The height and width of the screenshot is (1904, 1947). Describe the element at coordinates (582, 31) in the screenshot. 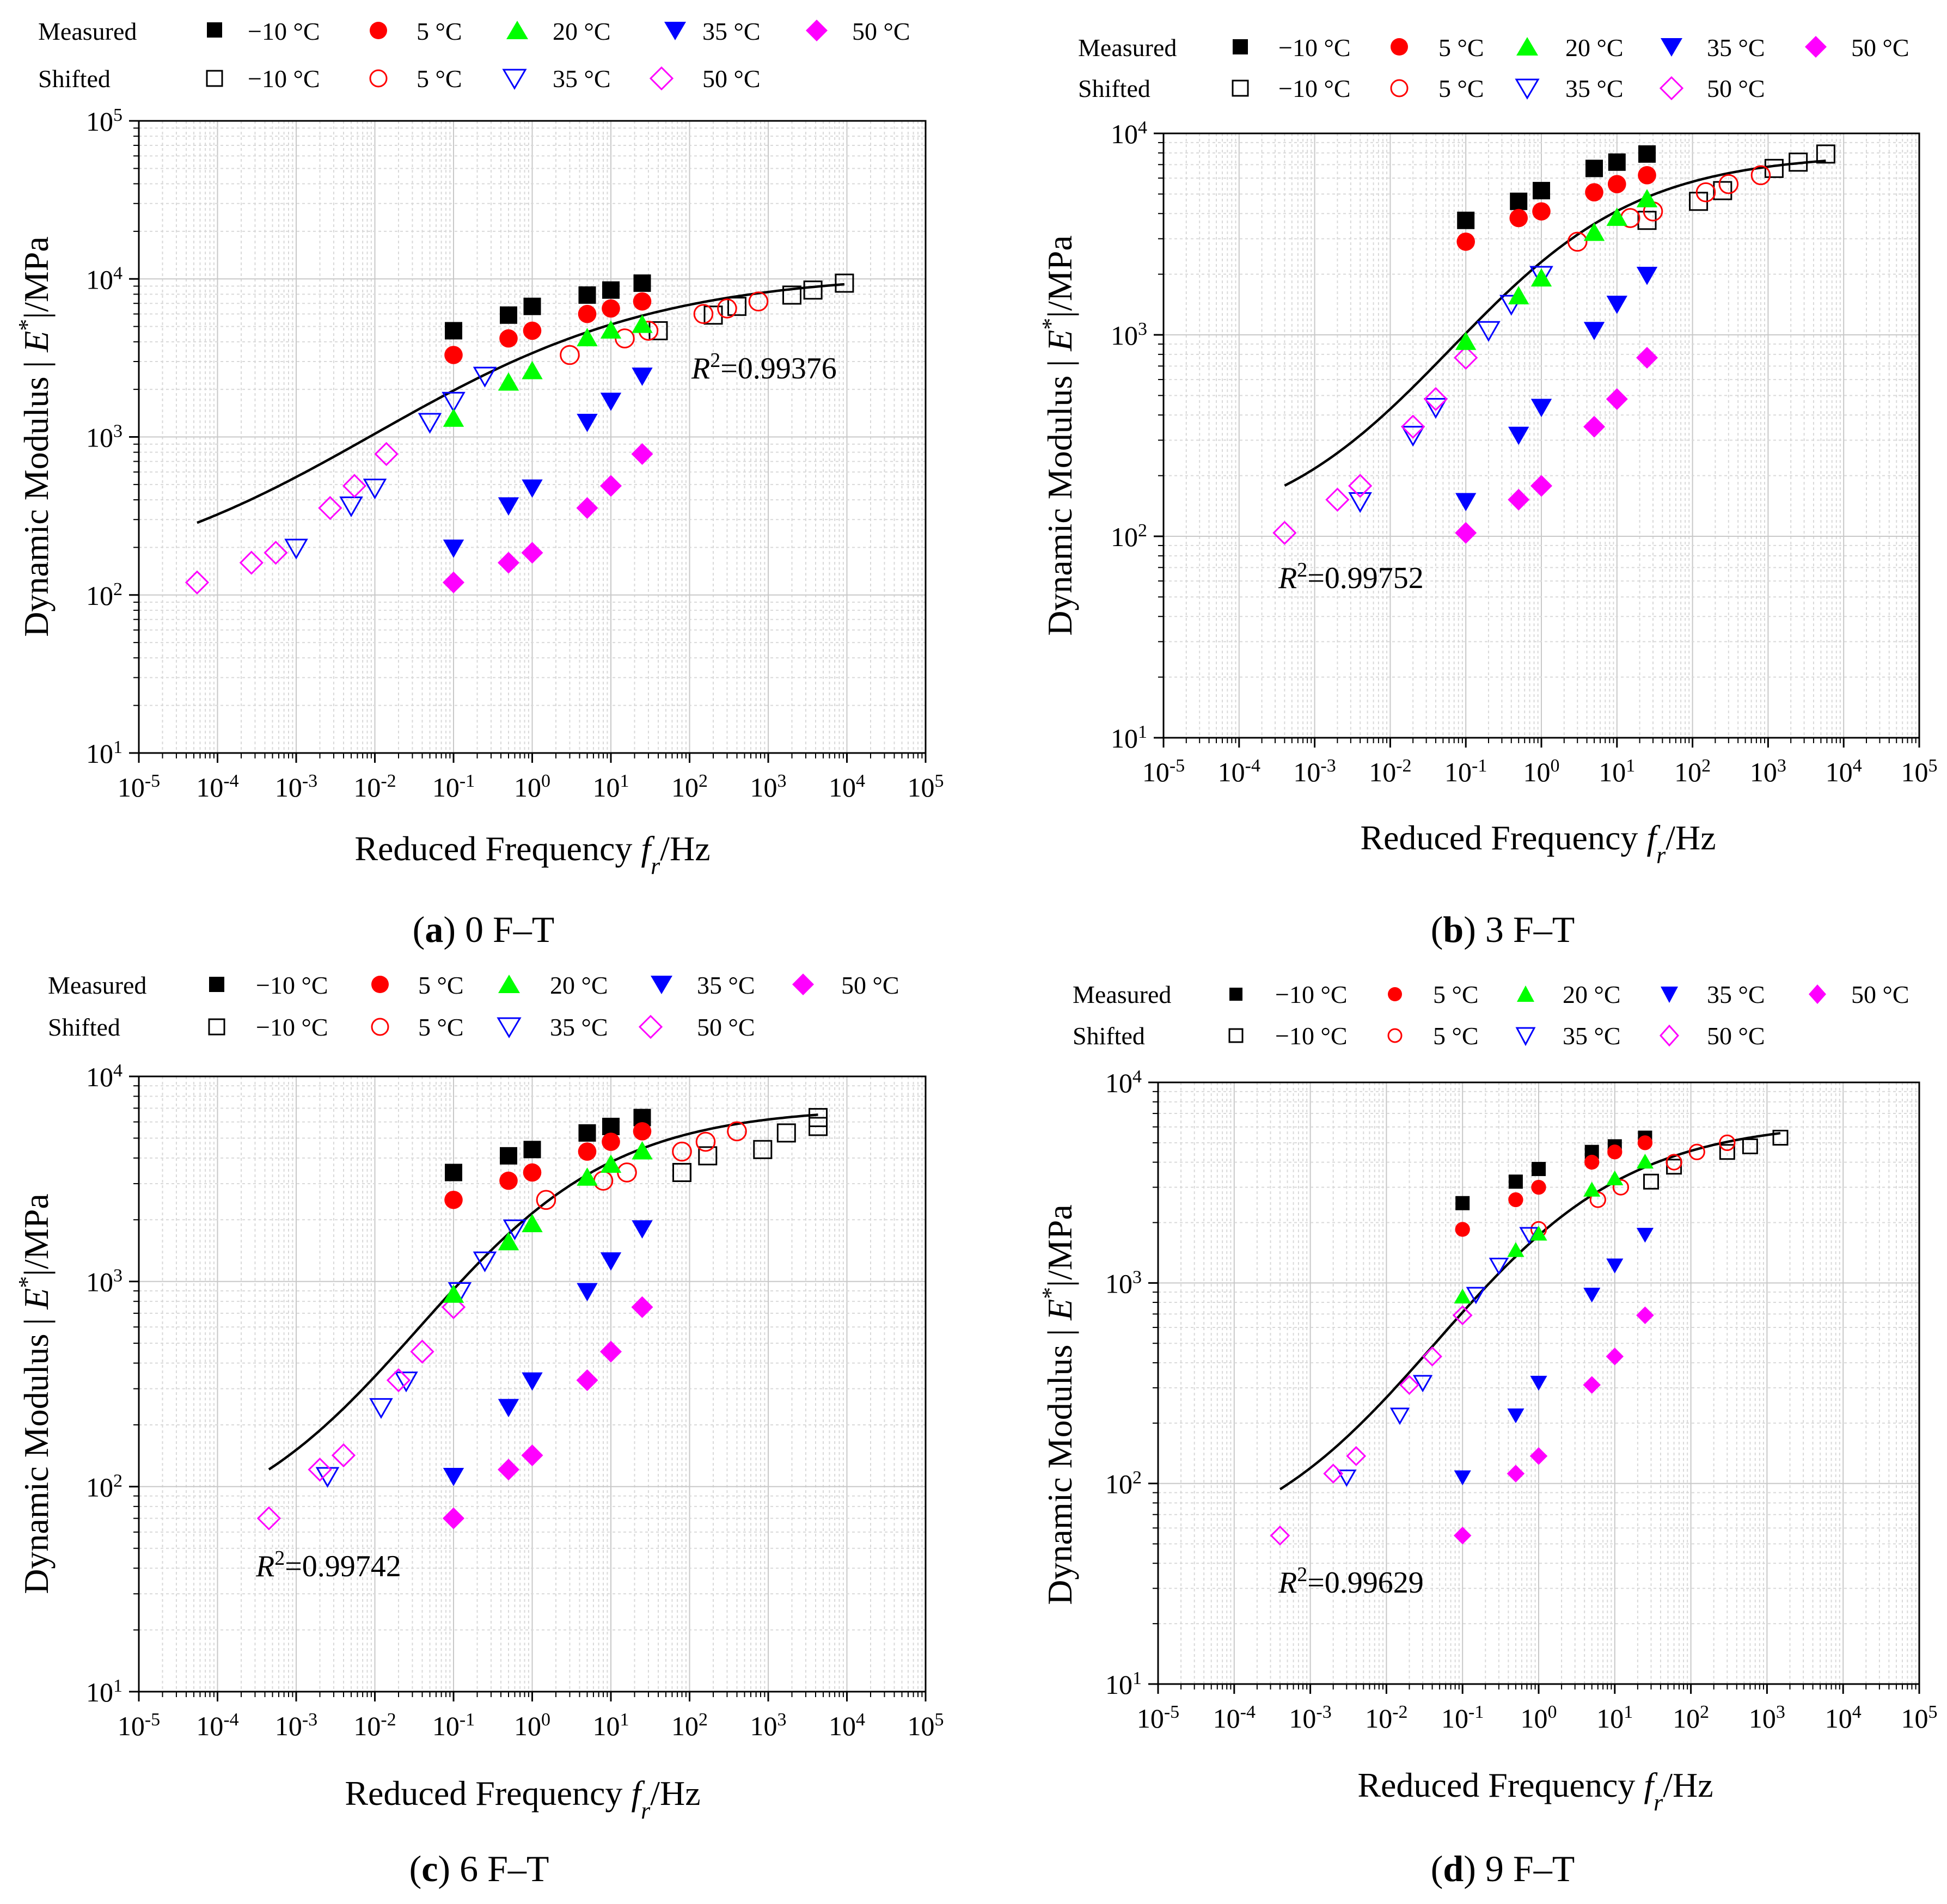

I see `legend-temp-20: 20 °C` at that location.